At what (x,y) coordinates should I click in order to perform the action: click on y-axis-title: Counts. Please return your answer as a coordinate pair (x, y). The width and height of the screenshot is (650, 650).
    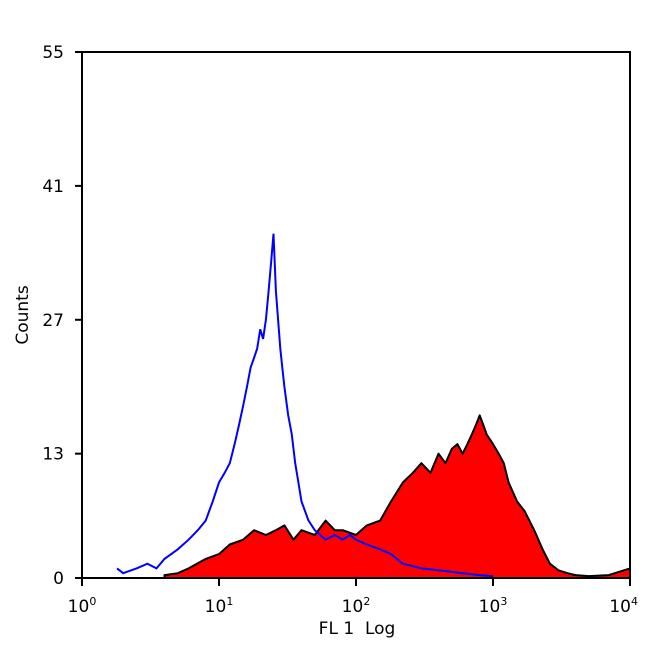
    Looking at the image, I should click on (23, 314).